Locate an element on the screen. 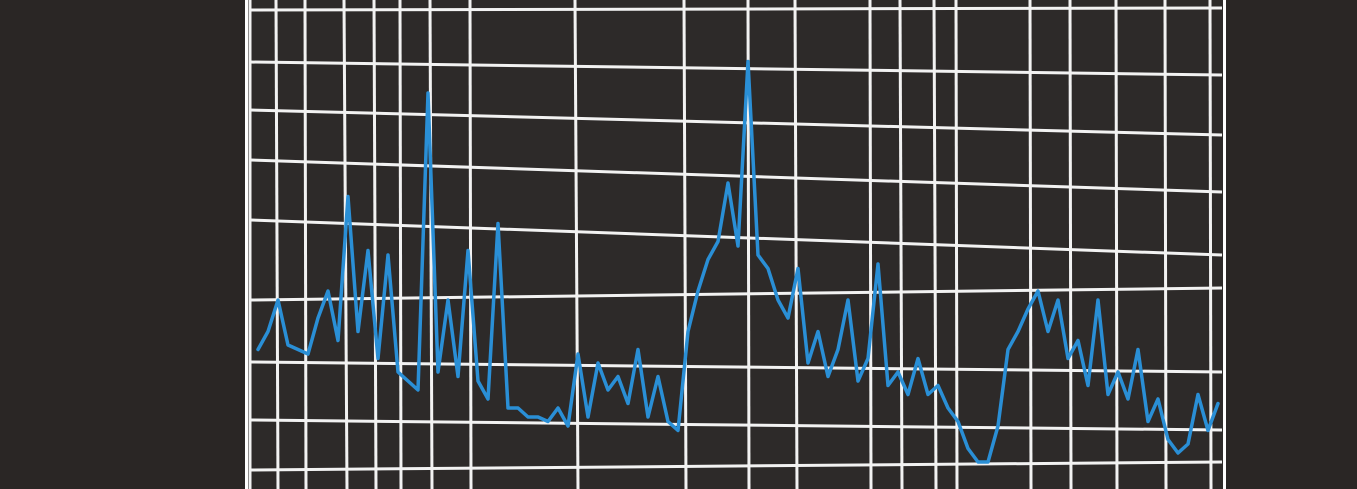 Image resolution: width=1357 pixels, height=489 pixels. right-panel is located at coordinates (1291, 244).